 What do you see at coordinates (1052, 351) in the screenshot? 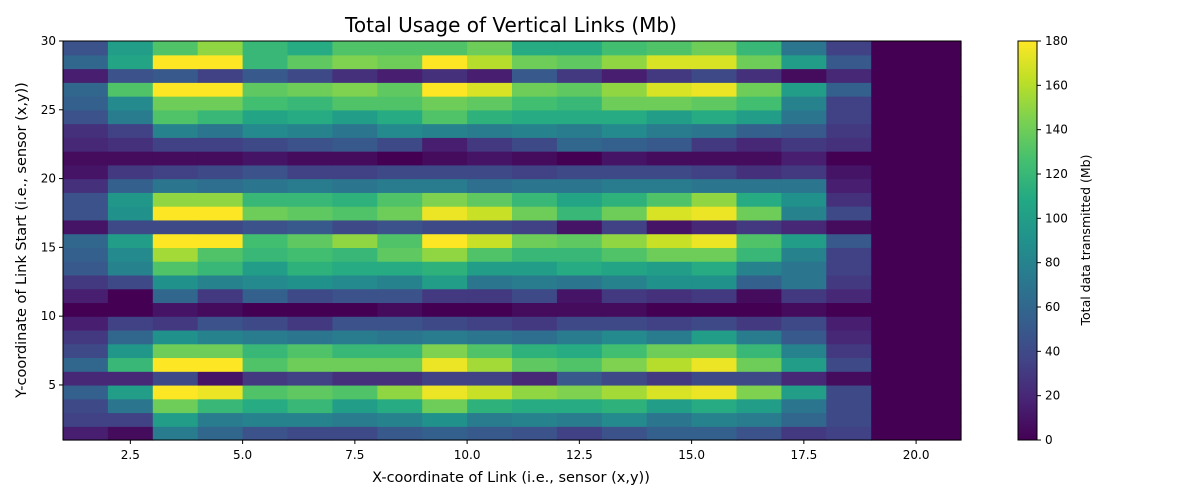
I see `colorbar-tick-label: 40` at bounding box center [1052, 351].